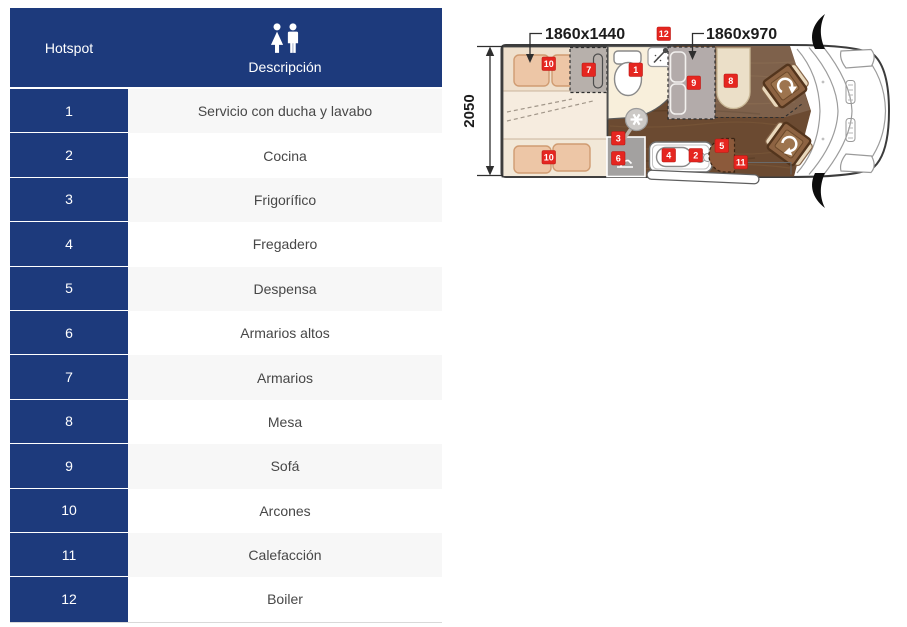 The width and height of the screenshot is (907, 627). What do you see at coordinates (285, 510) in the screenshot?
I see `description-cell: Arcones` at bounding box center [285, 510].